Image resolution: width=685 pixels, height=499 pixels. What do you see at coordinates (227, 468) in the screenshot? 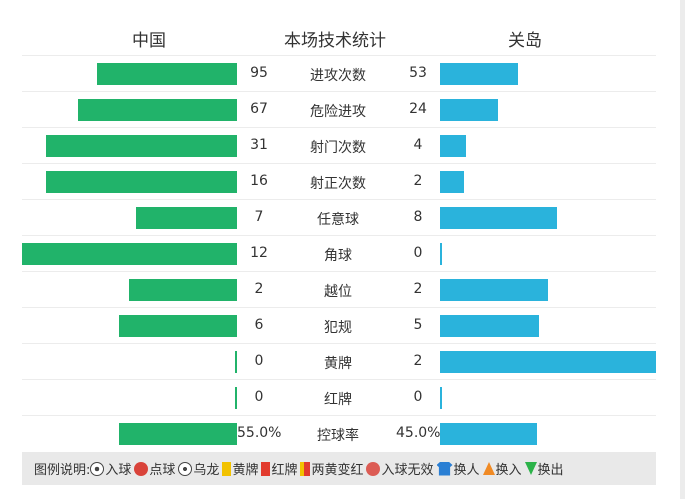
I see `yellow-card-icon` at bounding box center [227, 468].